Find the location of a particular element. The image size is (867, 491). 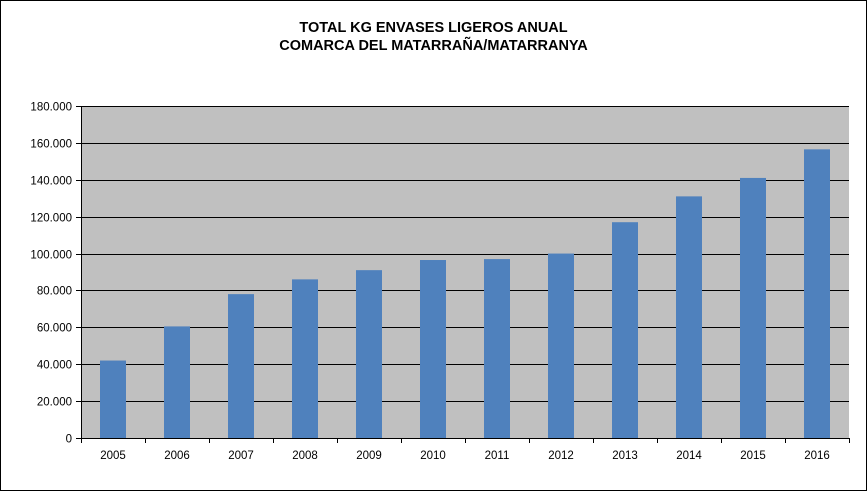

y-tick-label: 100.000 is located at coordinates (51, 256).